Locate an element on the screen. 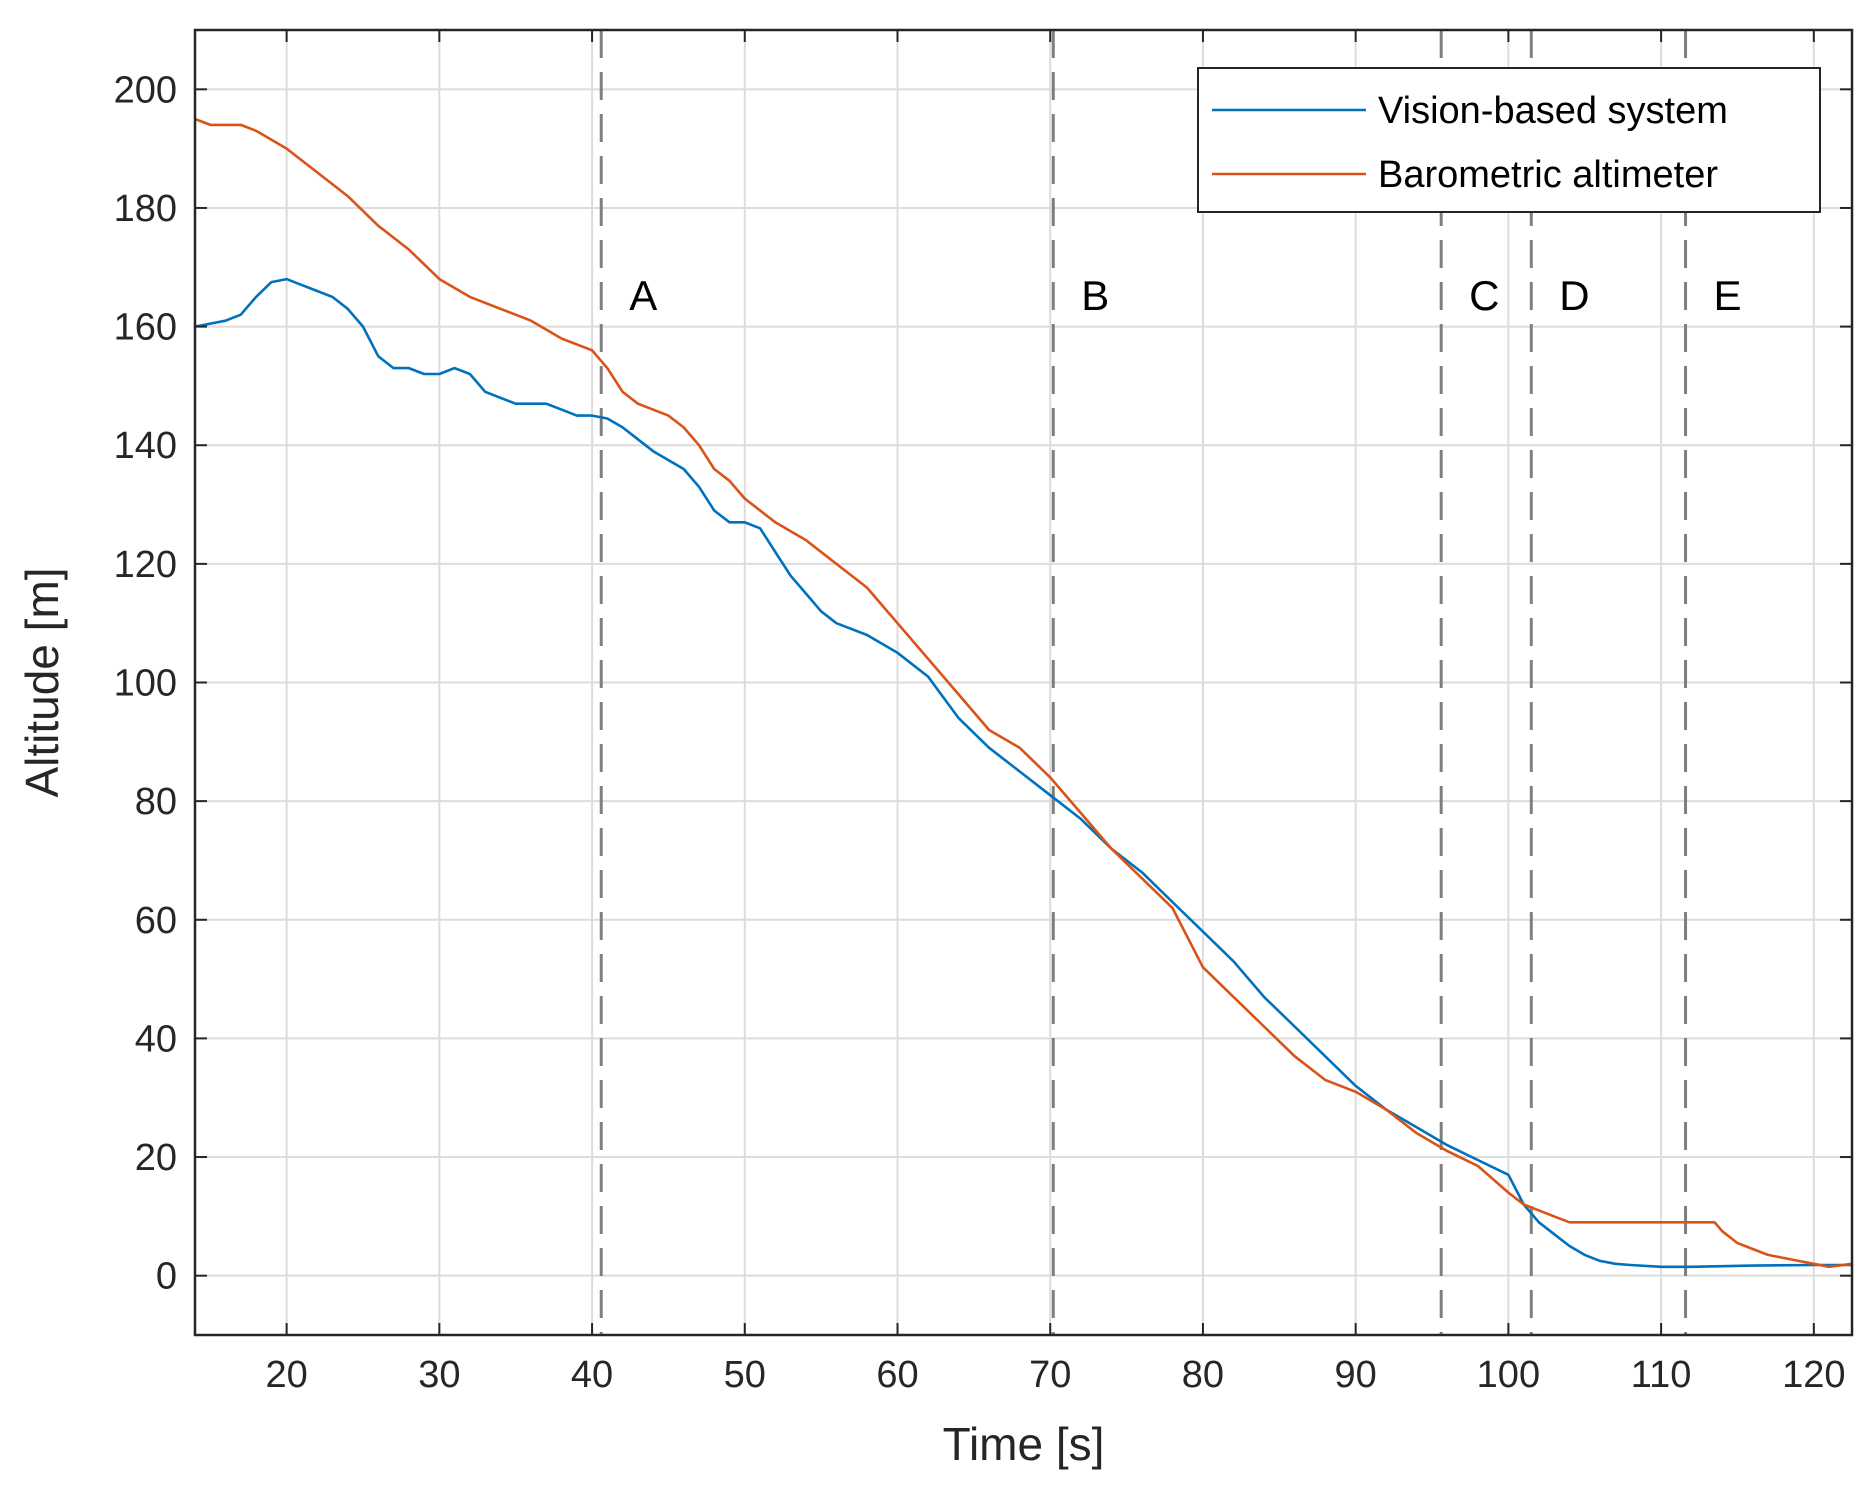 The image size is (1869, 1504). y-tick-label: 60 is located at coordinates (156, 921).